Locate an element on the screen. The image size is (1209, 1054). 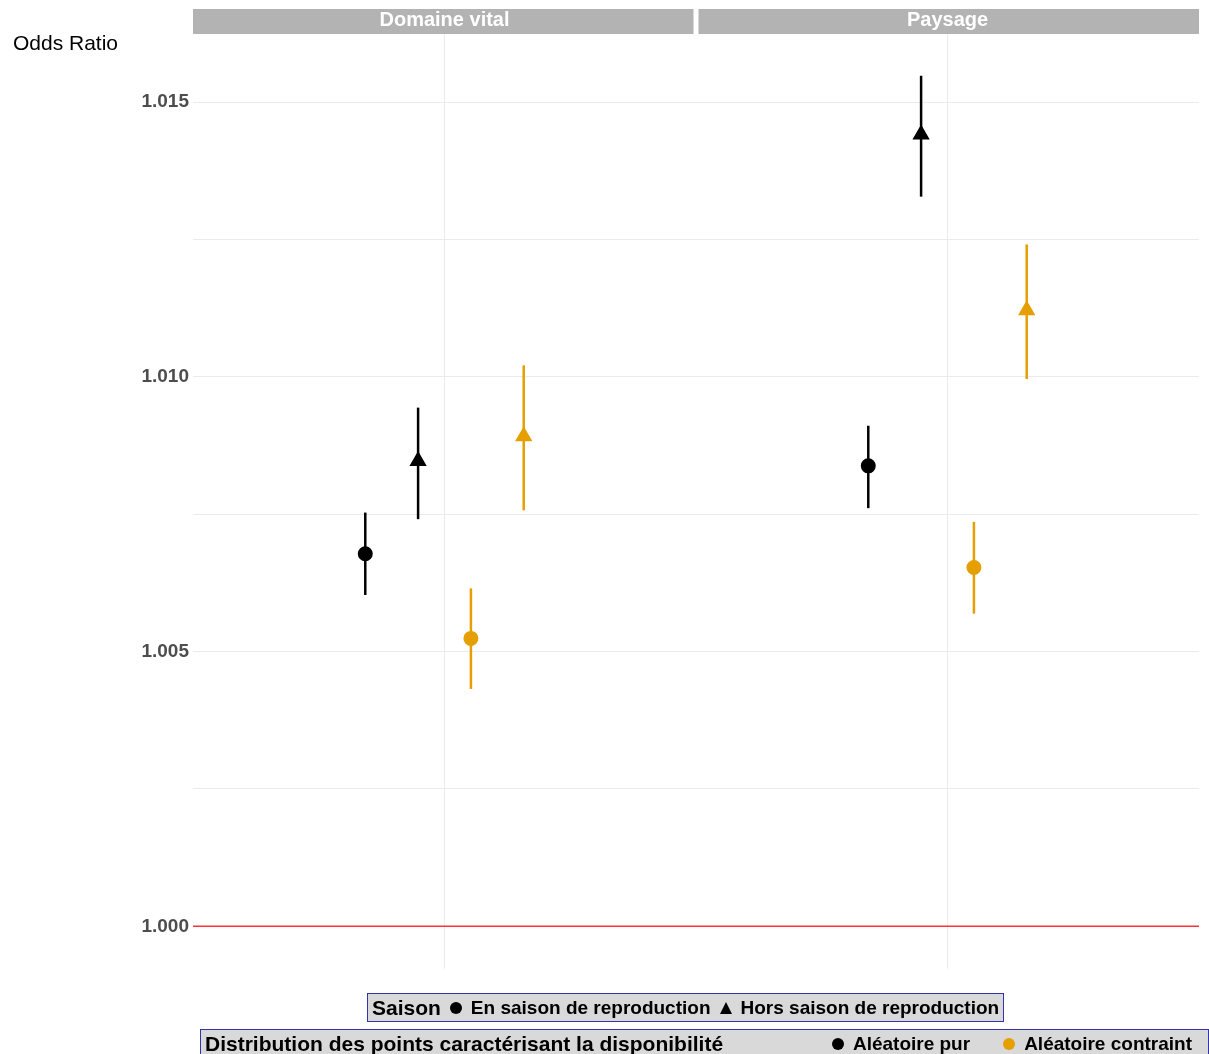
text: Hors saison de reproduction is located at coordinates (870, 1007).